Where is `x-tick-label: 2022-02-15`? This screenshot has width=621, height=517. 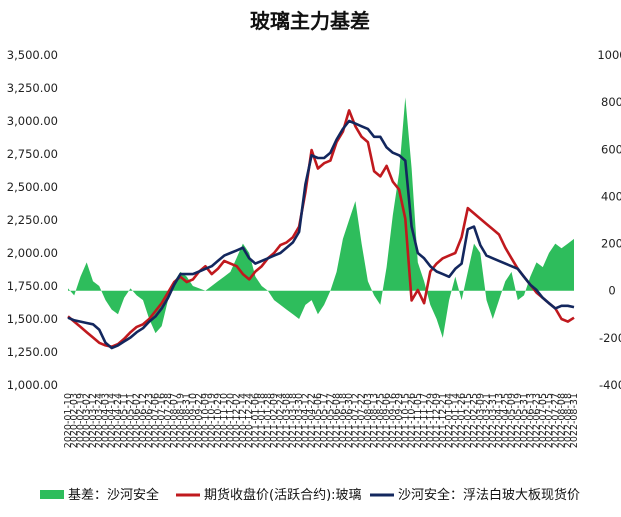 x-tick-label: 2022-02-15 is located at coordinates (468, 420).